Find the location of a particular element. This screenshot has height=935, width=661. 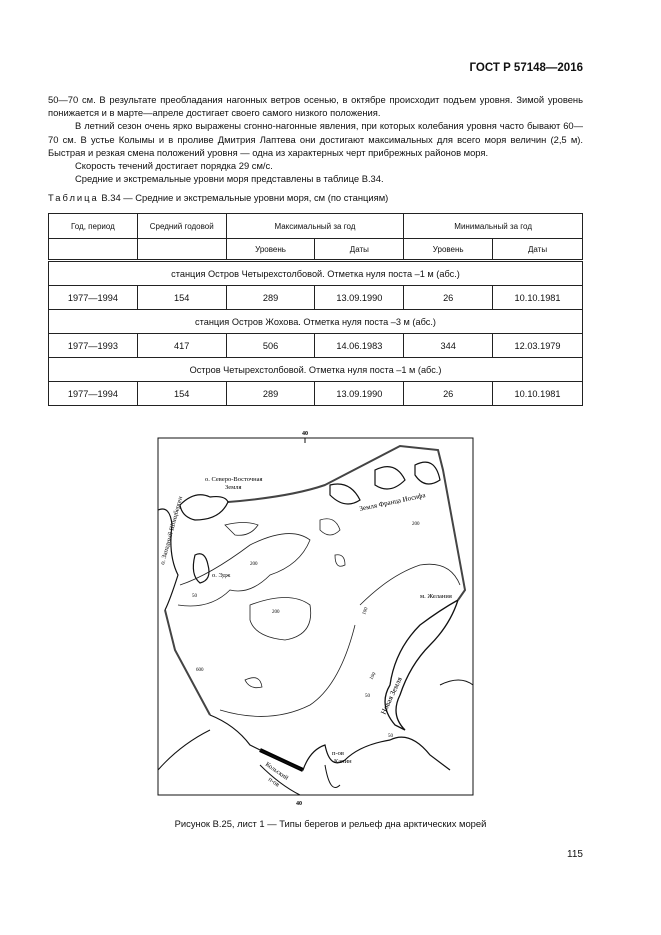

header-period: Год, период is located at coordinates (93, 226).